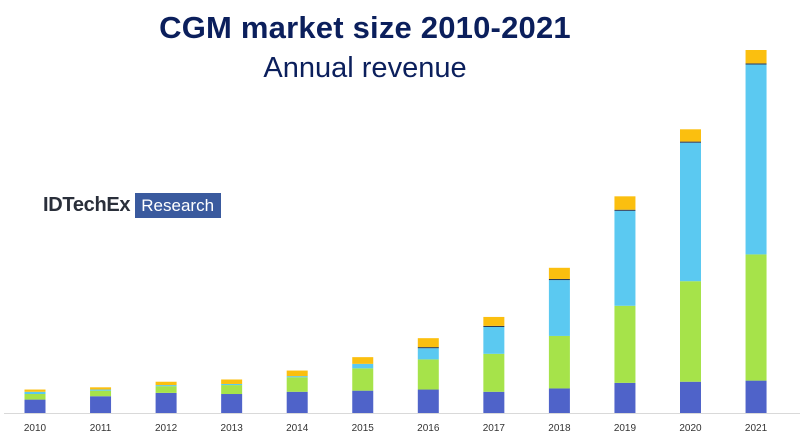  I want to click on chart-subtitle: Annual revenue, so click(365, 68).